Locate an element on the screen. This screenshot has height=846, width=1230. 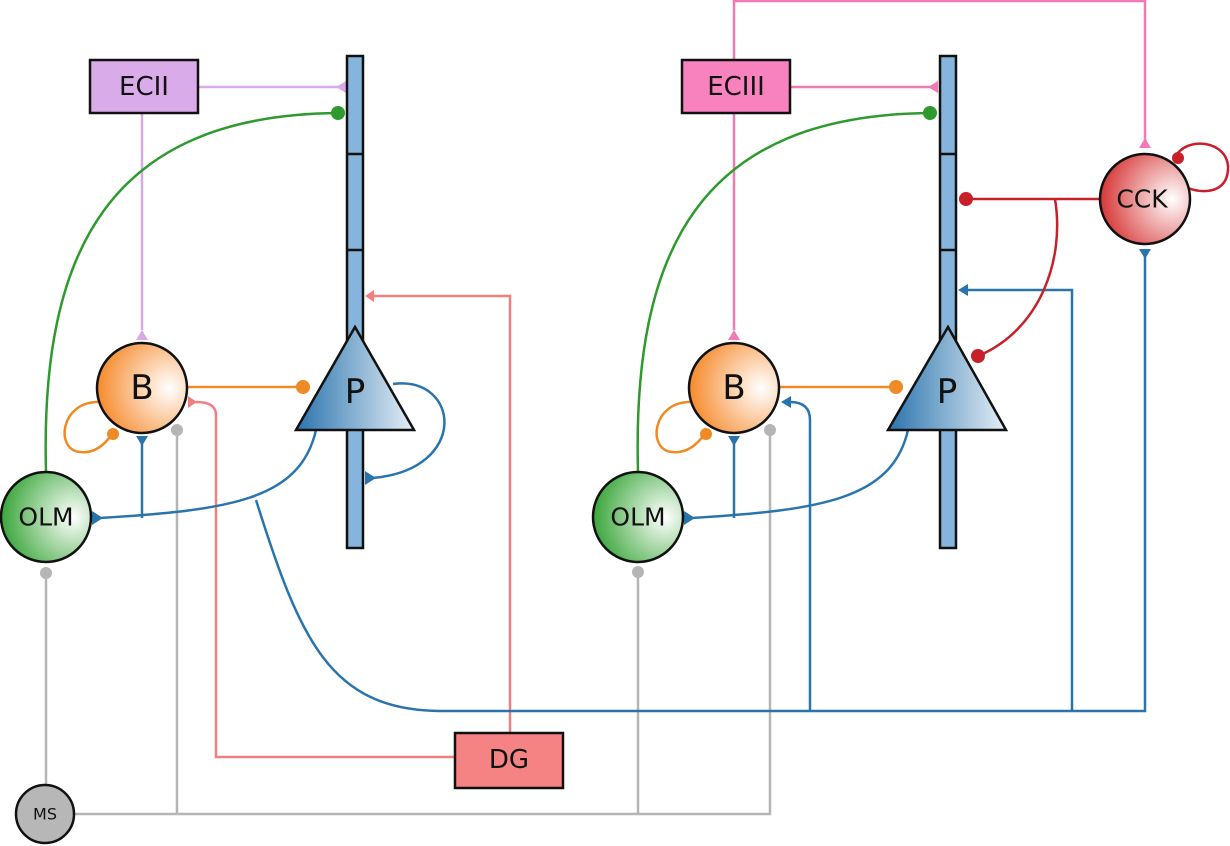
pyramidal-right-projections is located at coordinates (797, 477).